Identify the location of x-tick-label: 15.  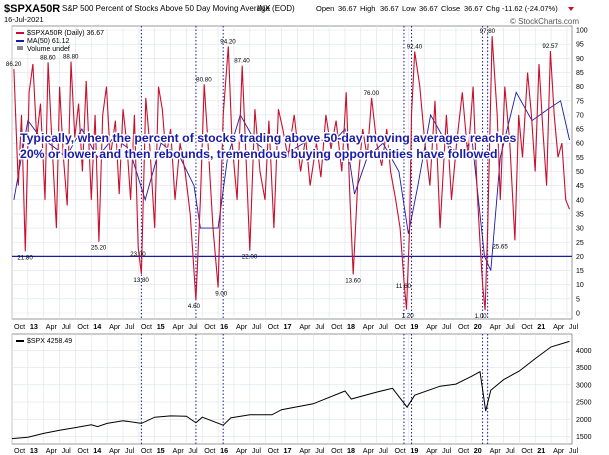
(161, 326).